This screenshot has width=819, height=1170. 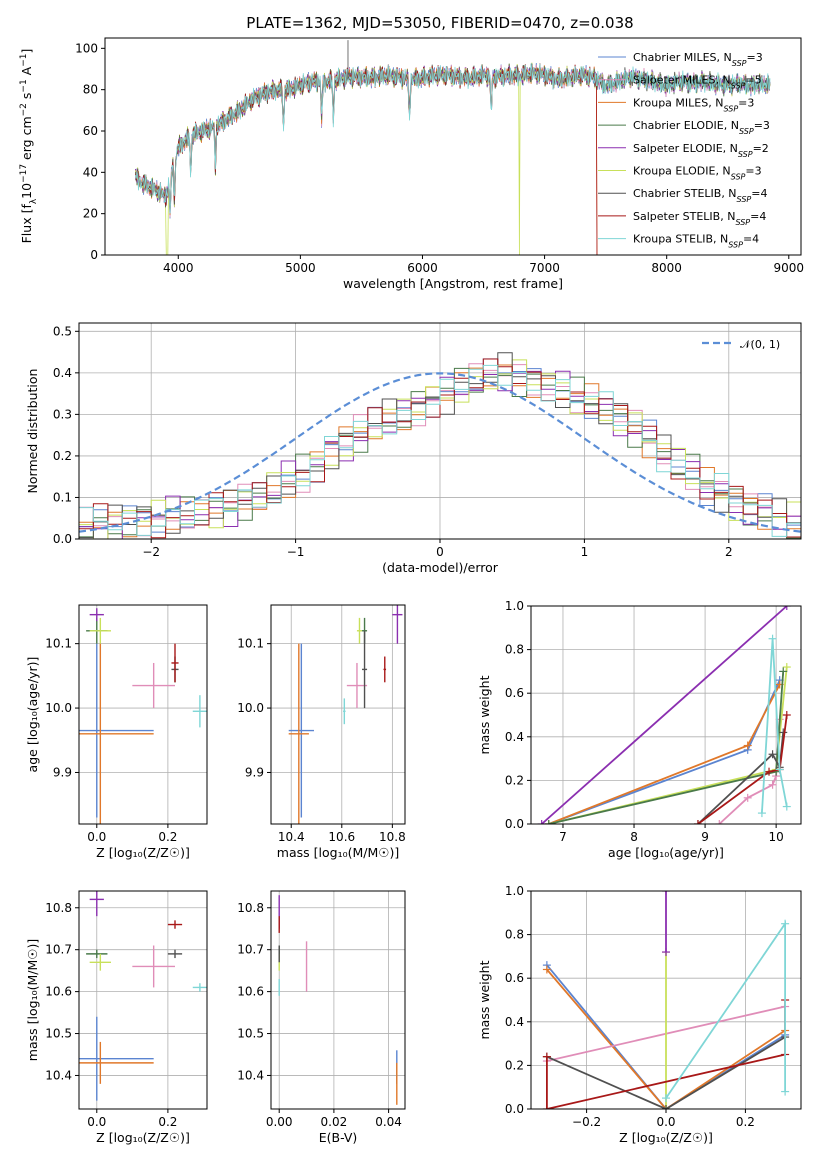 What do you see at coordinates (62, 331) in the screenshot?
I see `y-tick-label: 0.5` at bounding box center [62, 331].